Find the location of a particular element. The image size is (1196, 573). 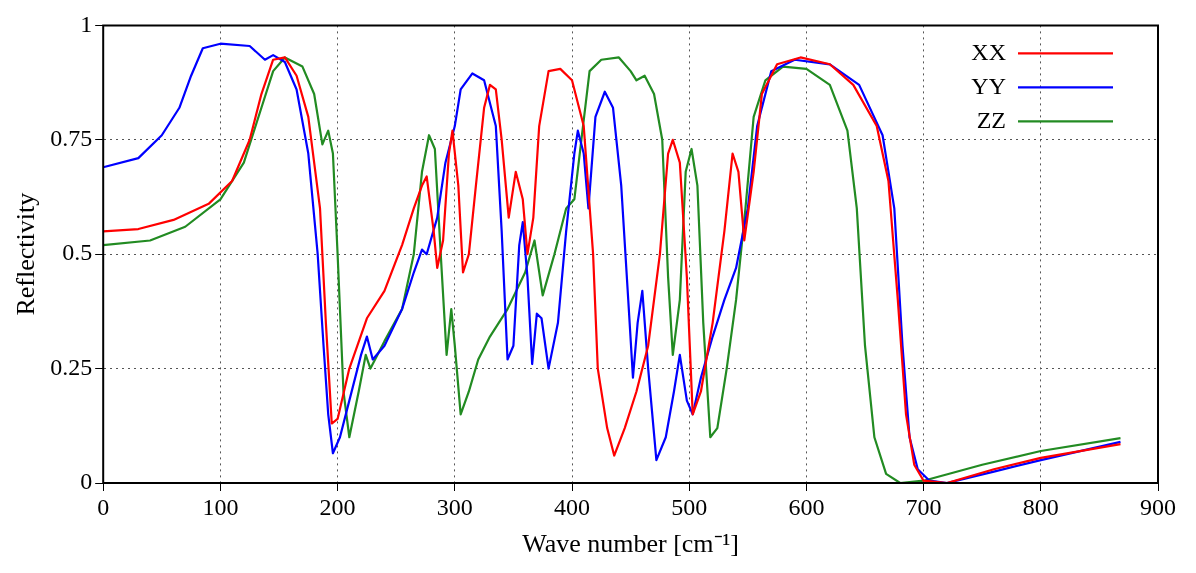

x-tick-label: 800 is located at coordinates (1040, 506).